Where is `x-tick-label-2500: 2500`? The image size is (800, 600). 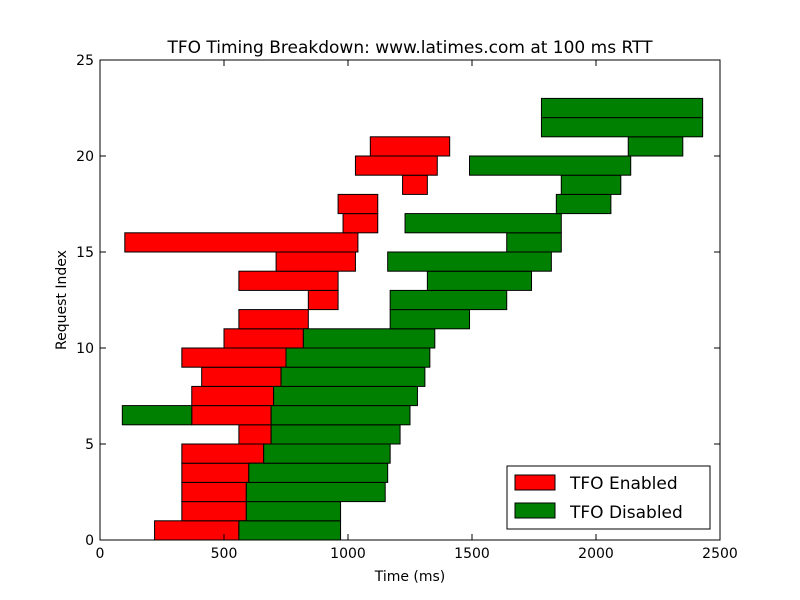 x-tick-label-2500: 2500 is located at coordinates (720, 554).